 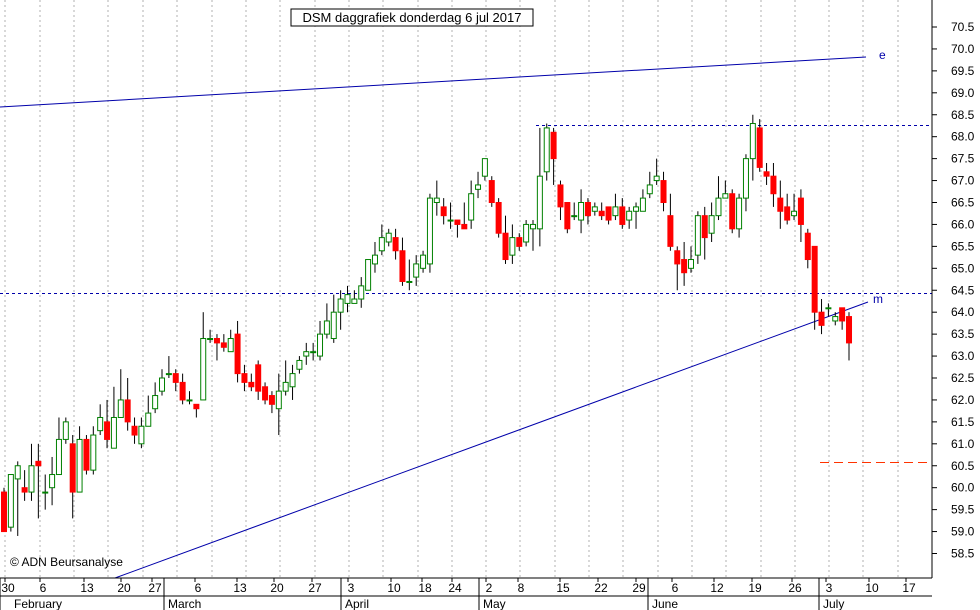 I want to click on y-tick-label: 70.0, so click(x=963, y=49).